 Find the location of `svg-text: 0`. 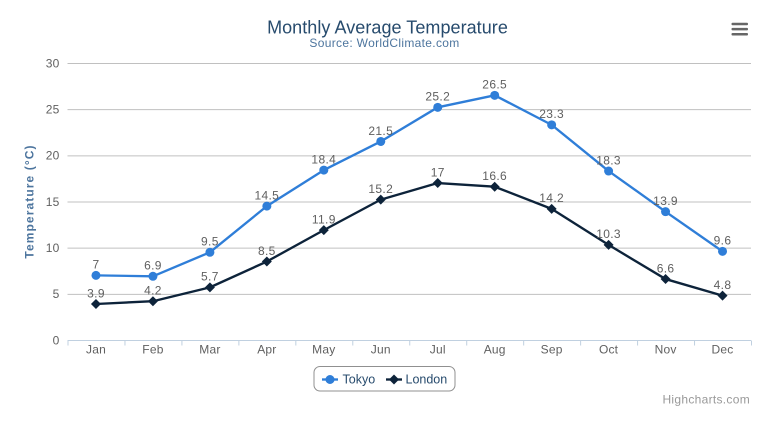

svg-text: 0 is located at coordinates (56, 340).